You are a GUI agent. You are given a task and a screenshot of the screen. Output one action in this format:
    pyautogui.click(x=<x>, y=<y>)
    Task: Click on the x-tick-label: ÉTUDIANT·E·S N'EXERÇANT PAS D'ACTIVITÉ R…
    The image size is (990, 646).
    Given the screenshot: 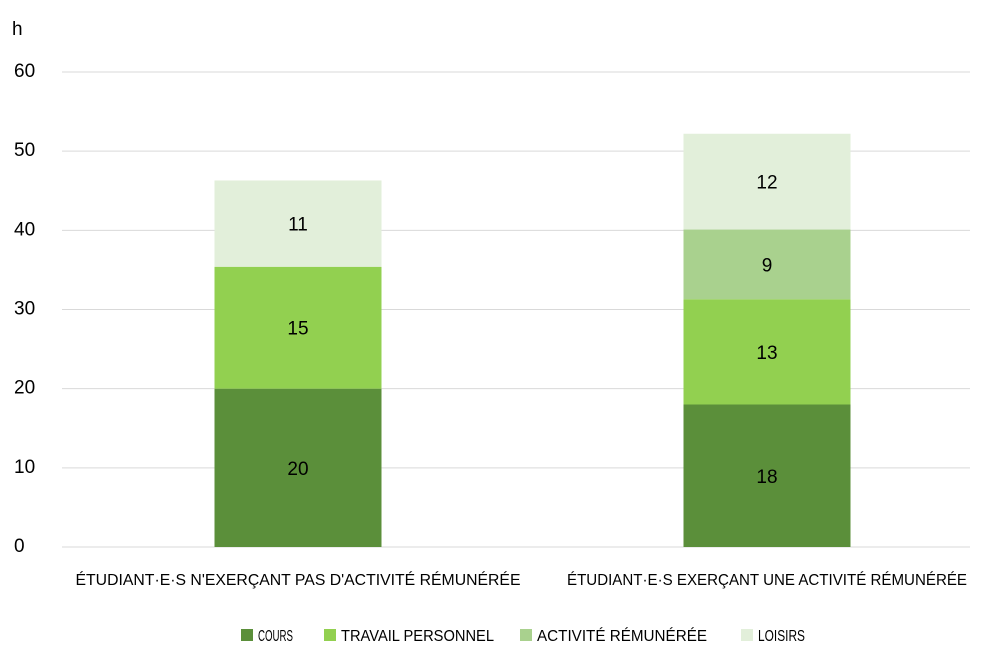 What is the action you would take?
    pyautogui.click(x=298, y=579)
    